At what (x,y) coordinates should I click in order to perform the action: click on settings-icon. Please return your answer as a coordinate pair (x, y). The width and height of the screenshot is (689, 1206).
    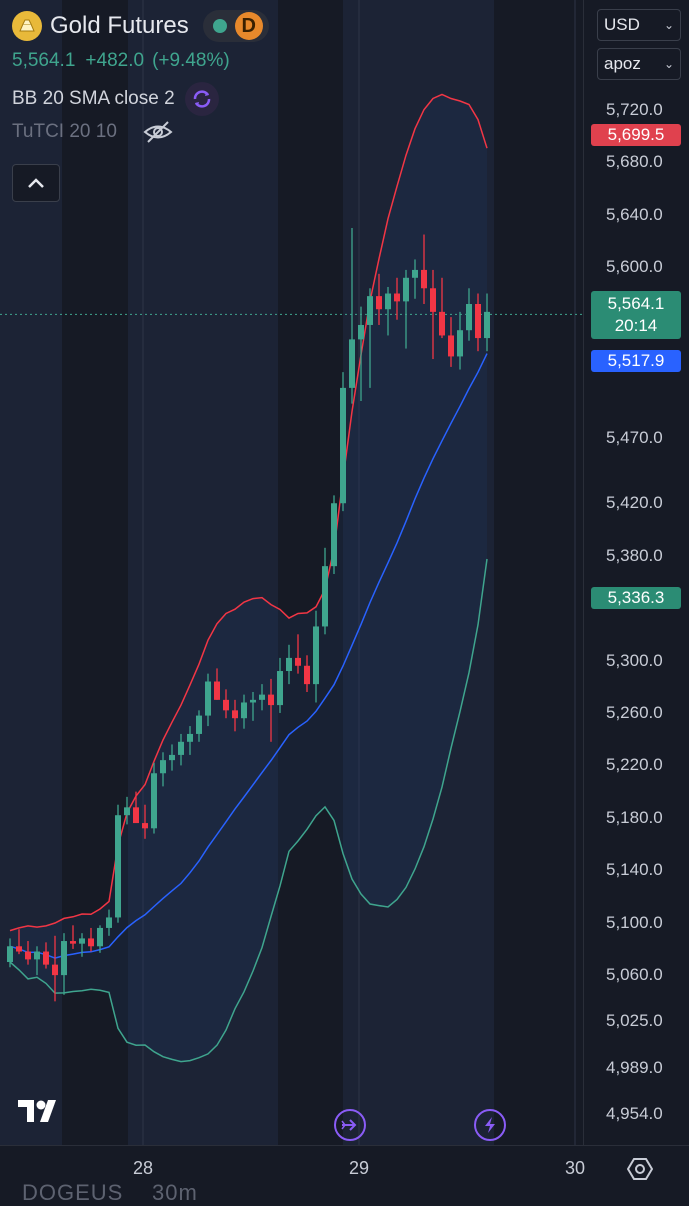
    Looking at the image, I should click on (640, 1171).